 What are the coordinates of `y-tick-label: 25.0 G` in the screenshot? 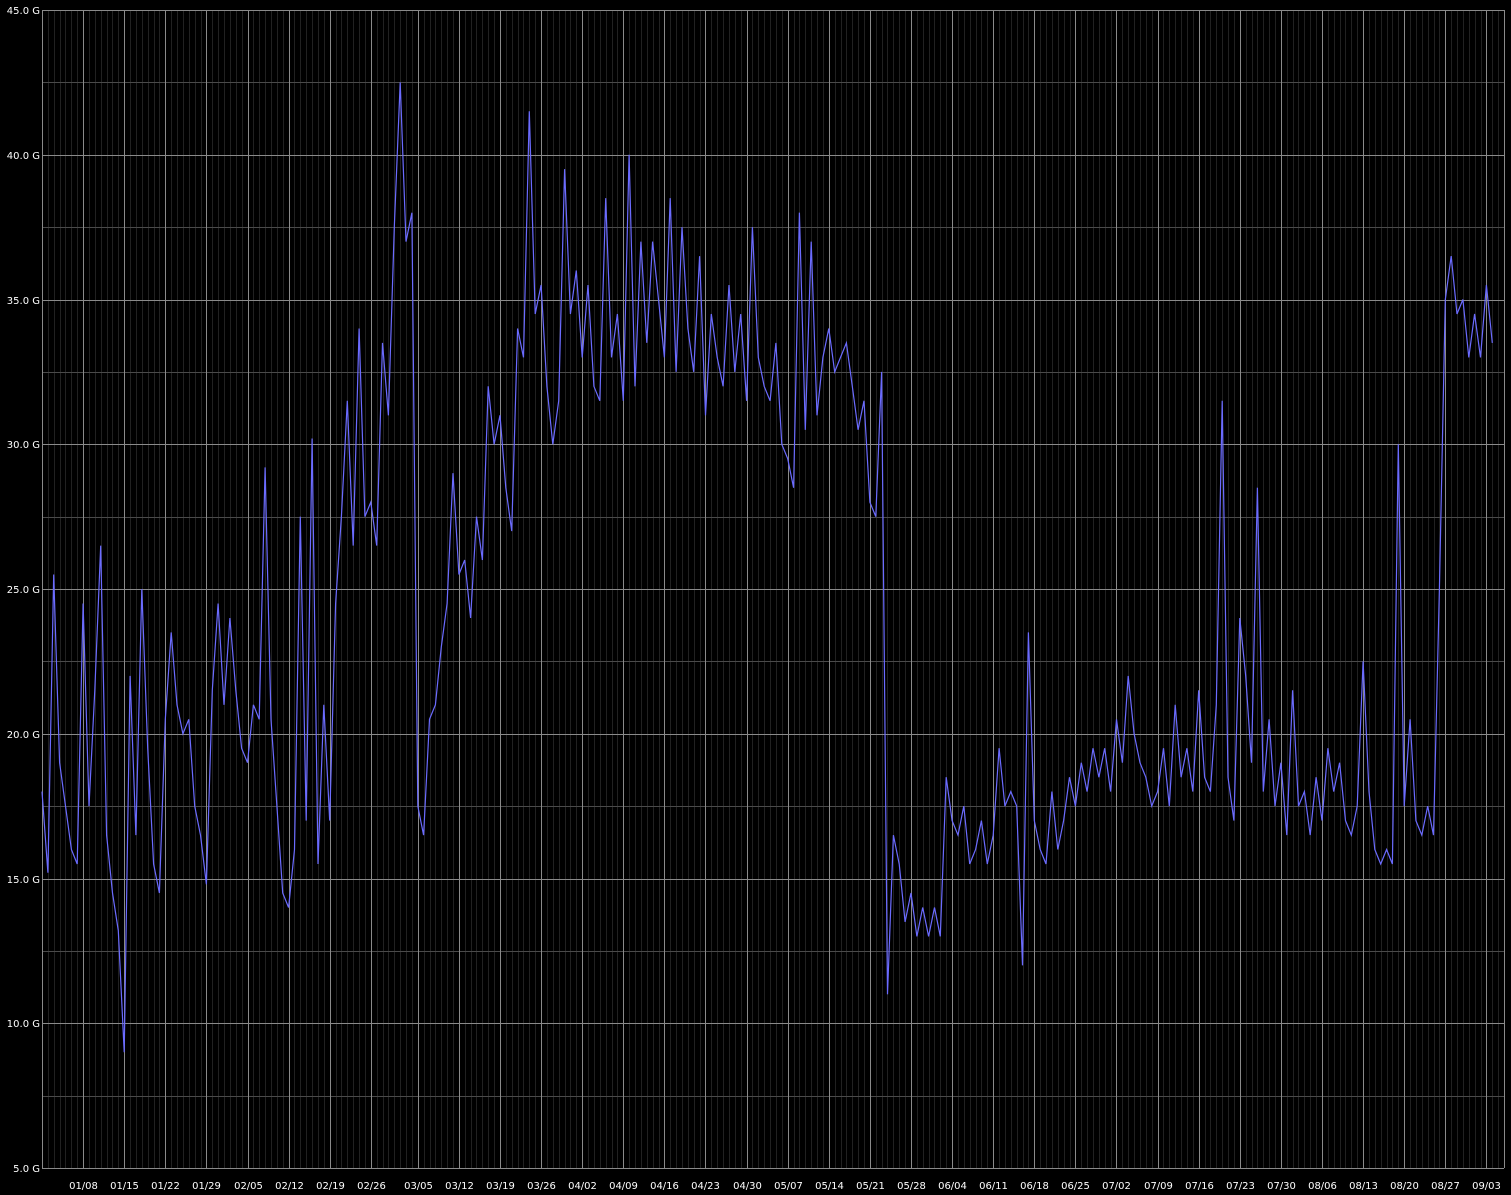 It's located at (23, 590).